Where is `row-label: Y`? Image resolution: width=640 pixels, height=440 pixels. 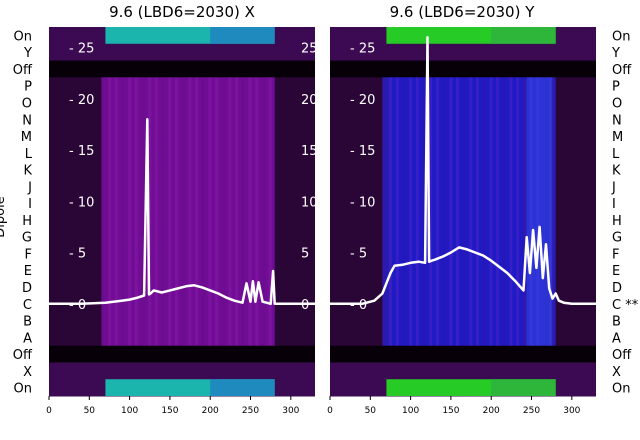
row-label: Y is located at coordinates (27, 53).